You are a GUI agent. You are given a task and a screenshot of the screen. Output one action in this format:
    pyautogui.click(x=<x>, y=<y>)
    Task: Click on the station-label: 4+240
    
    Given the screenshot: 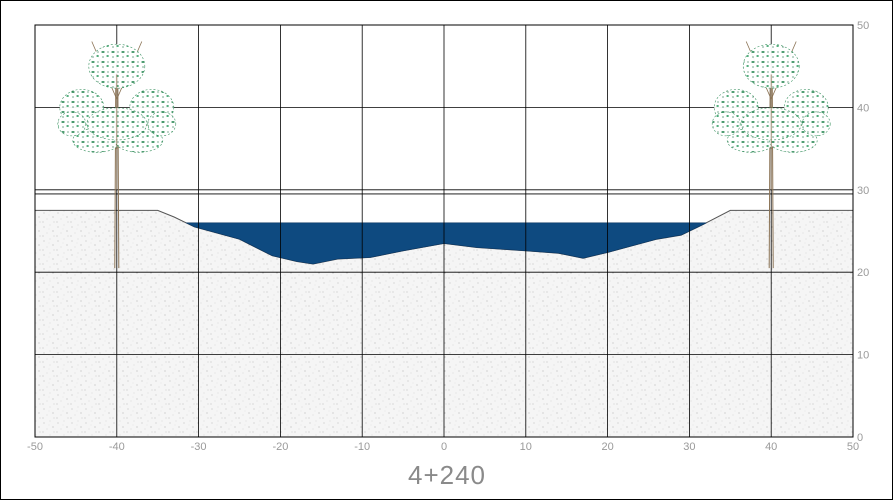 What is the action you would take?
    pyautogui.click(x=447, y=475)
    